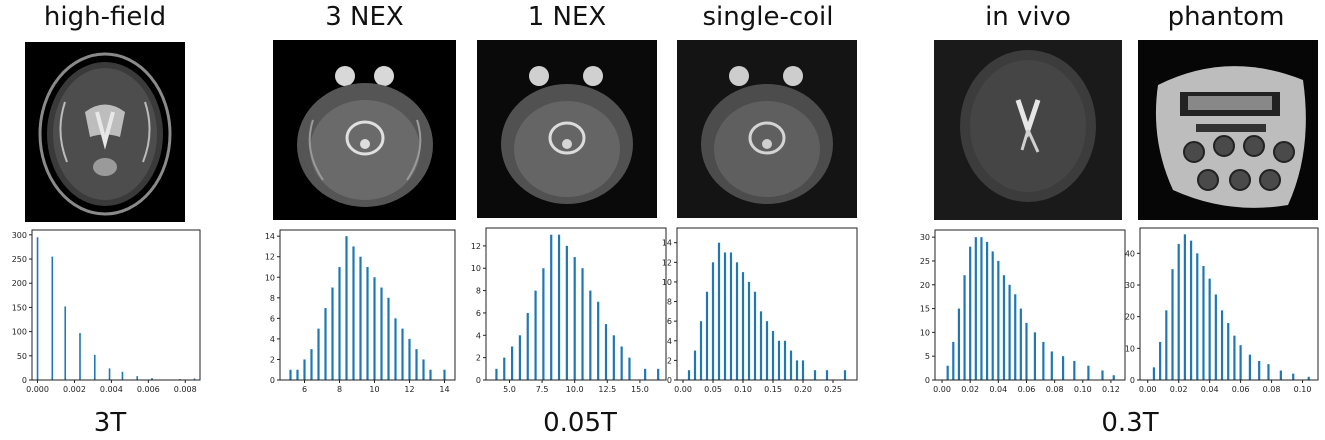 Image resolution: width=1325 pixels, height=440 pixels. What do you see at coordinates (1083, 389) in the screenshot?
I see `x-tick-label-in-vivo-5: 0.10` at bounding box center [1083, 389].